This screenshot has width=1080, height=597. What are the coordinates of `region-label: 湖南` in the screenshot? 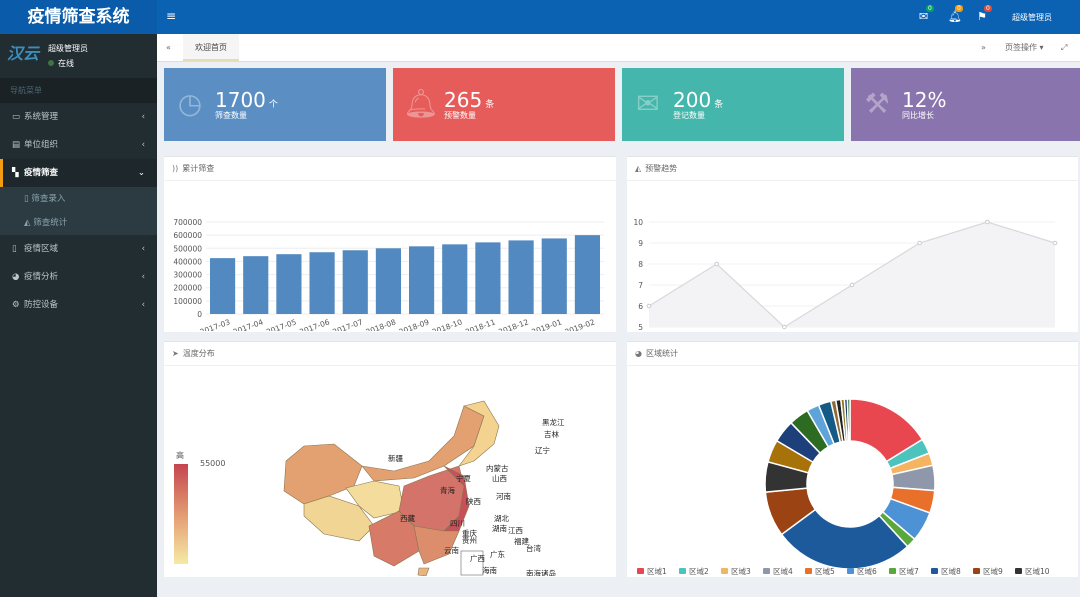 It's located at (499, 528).